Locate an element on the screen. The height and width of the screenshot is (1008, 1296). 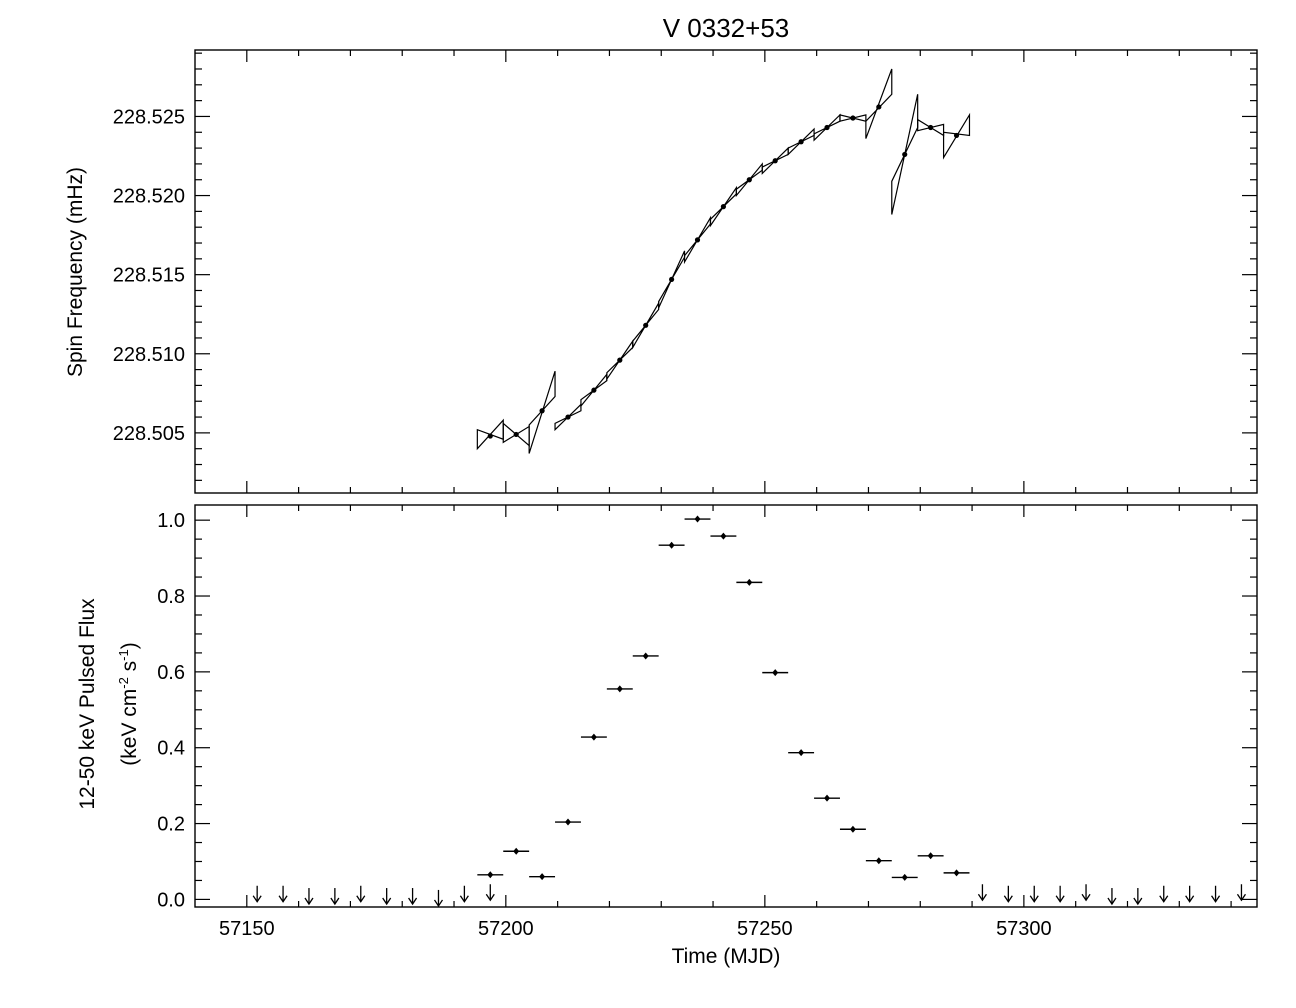
units-exp2: -1 is located at coordinates (123, 655).